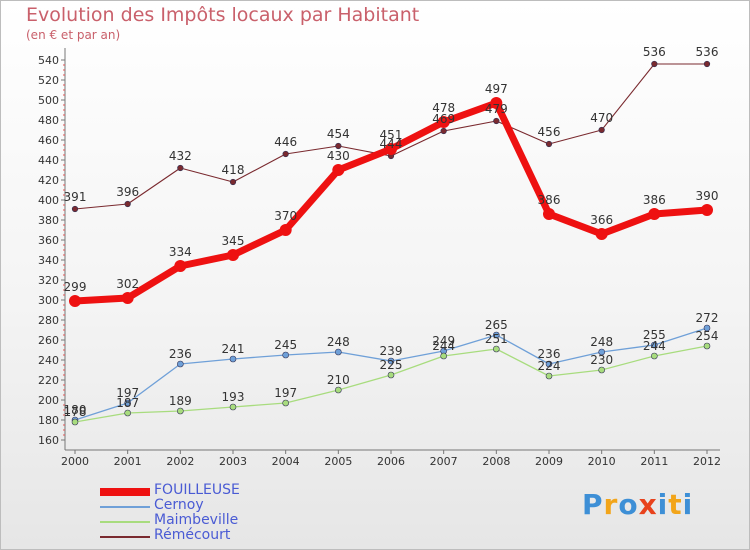 The height and width of the screenshot is (550, 750). What do you see at coordinates (338, 156) in the screenshot?
I see `data-label: 430` at bounding box center [338, 156].